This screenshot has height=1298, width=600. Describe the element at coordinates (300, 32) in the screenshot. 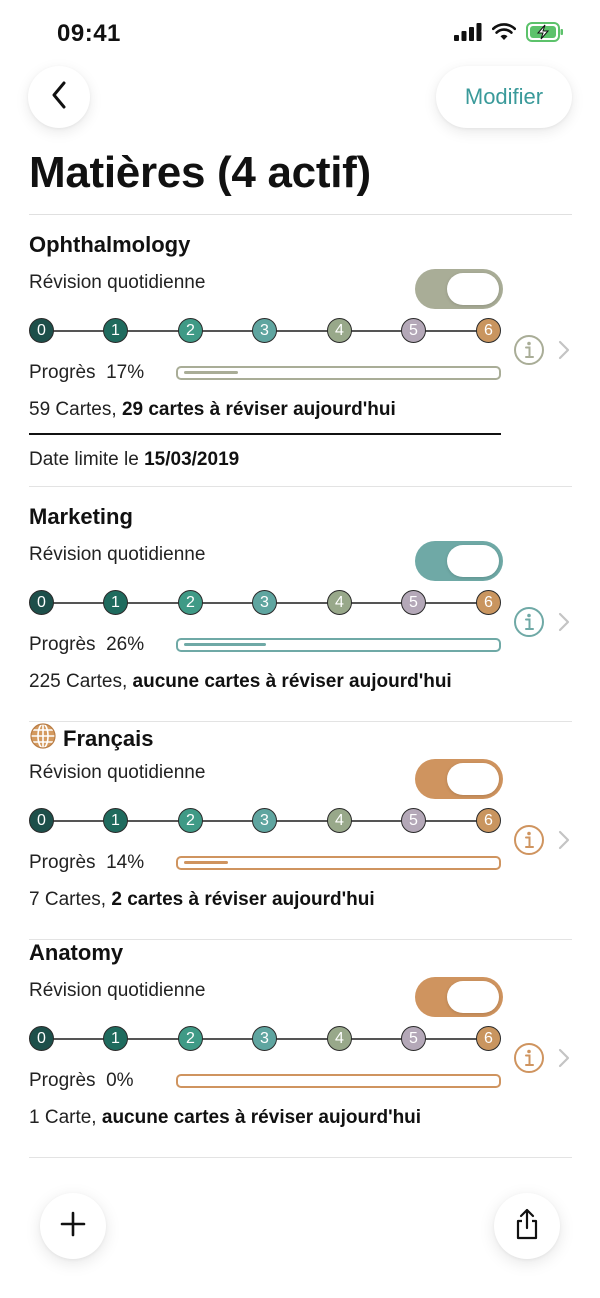

I see `status-bar: 09:41` at that location.